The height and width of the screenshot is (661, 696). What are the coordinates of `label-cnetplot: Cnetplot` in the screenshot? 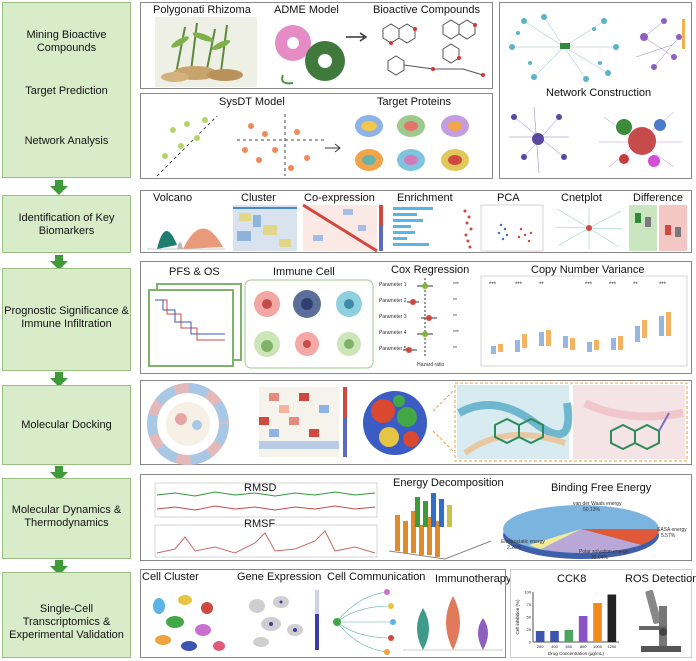 It's located at (581, 198).